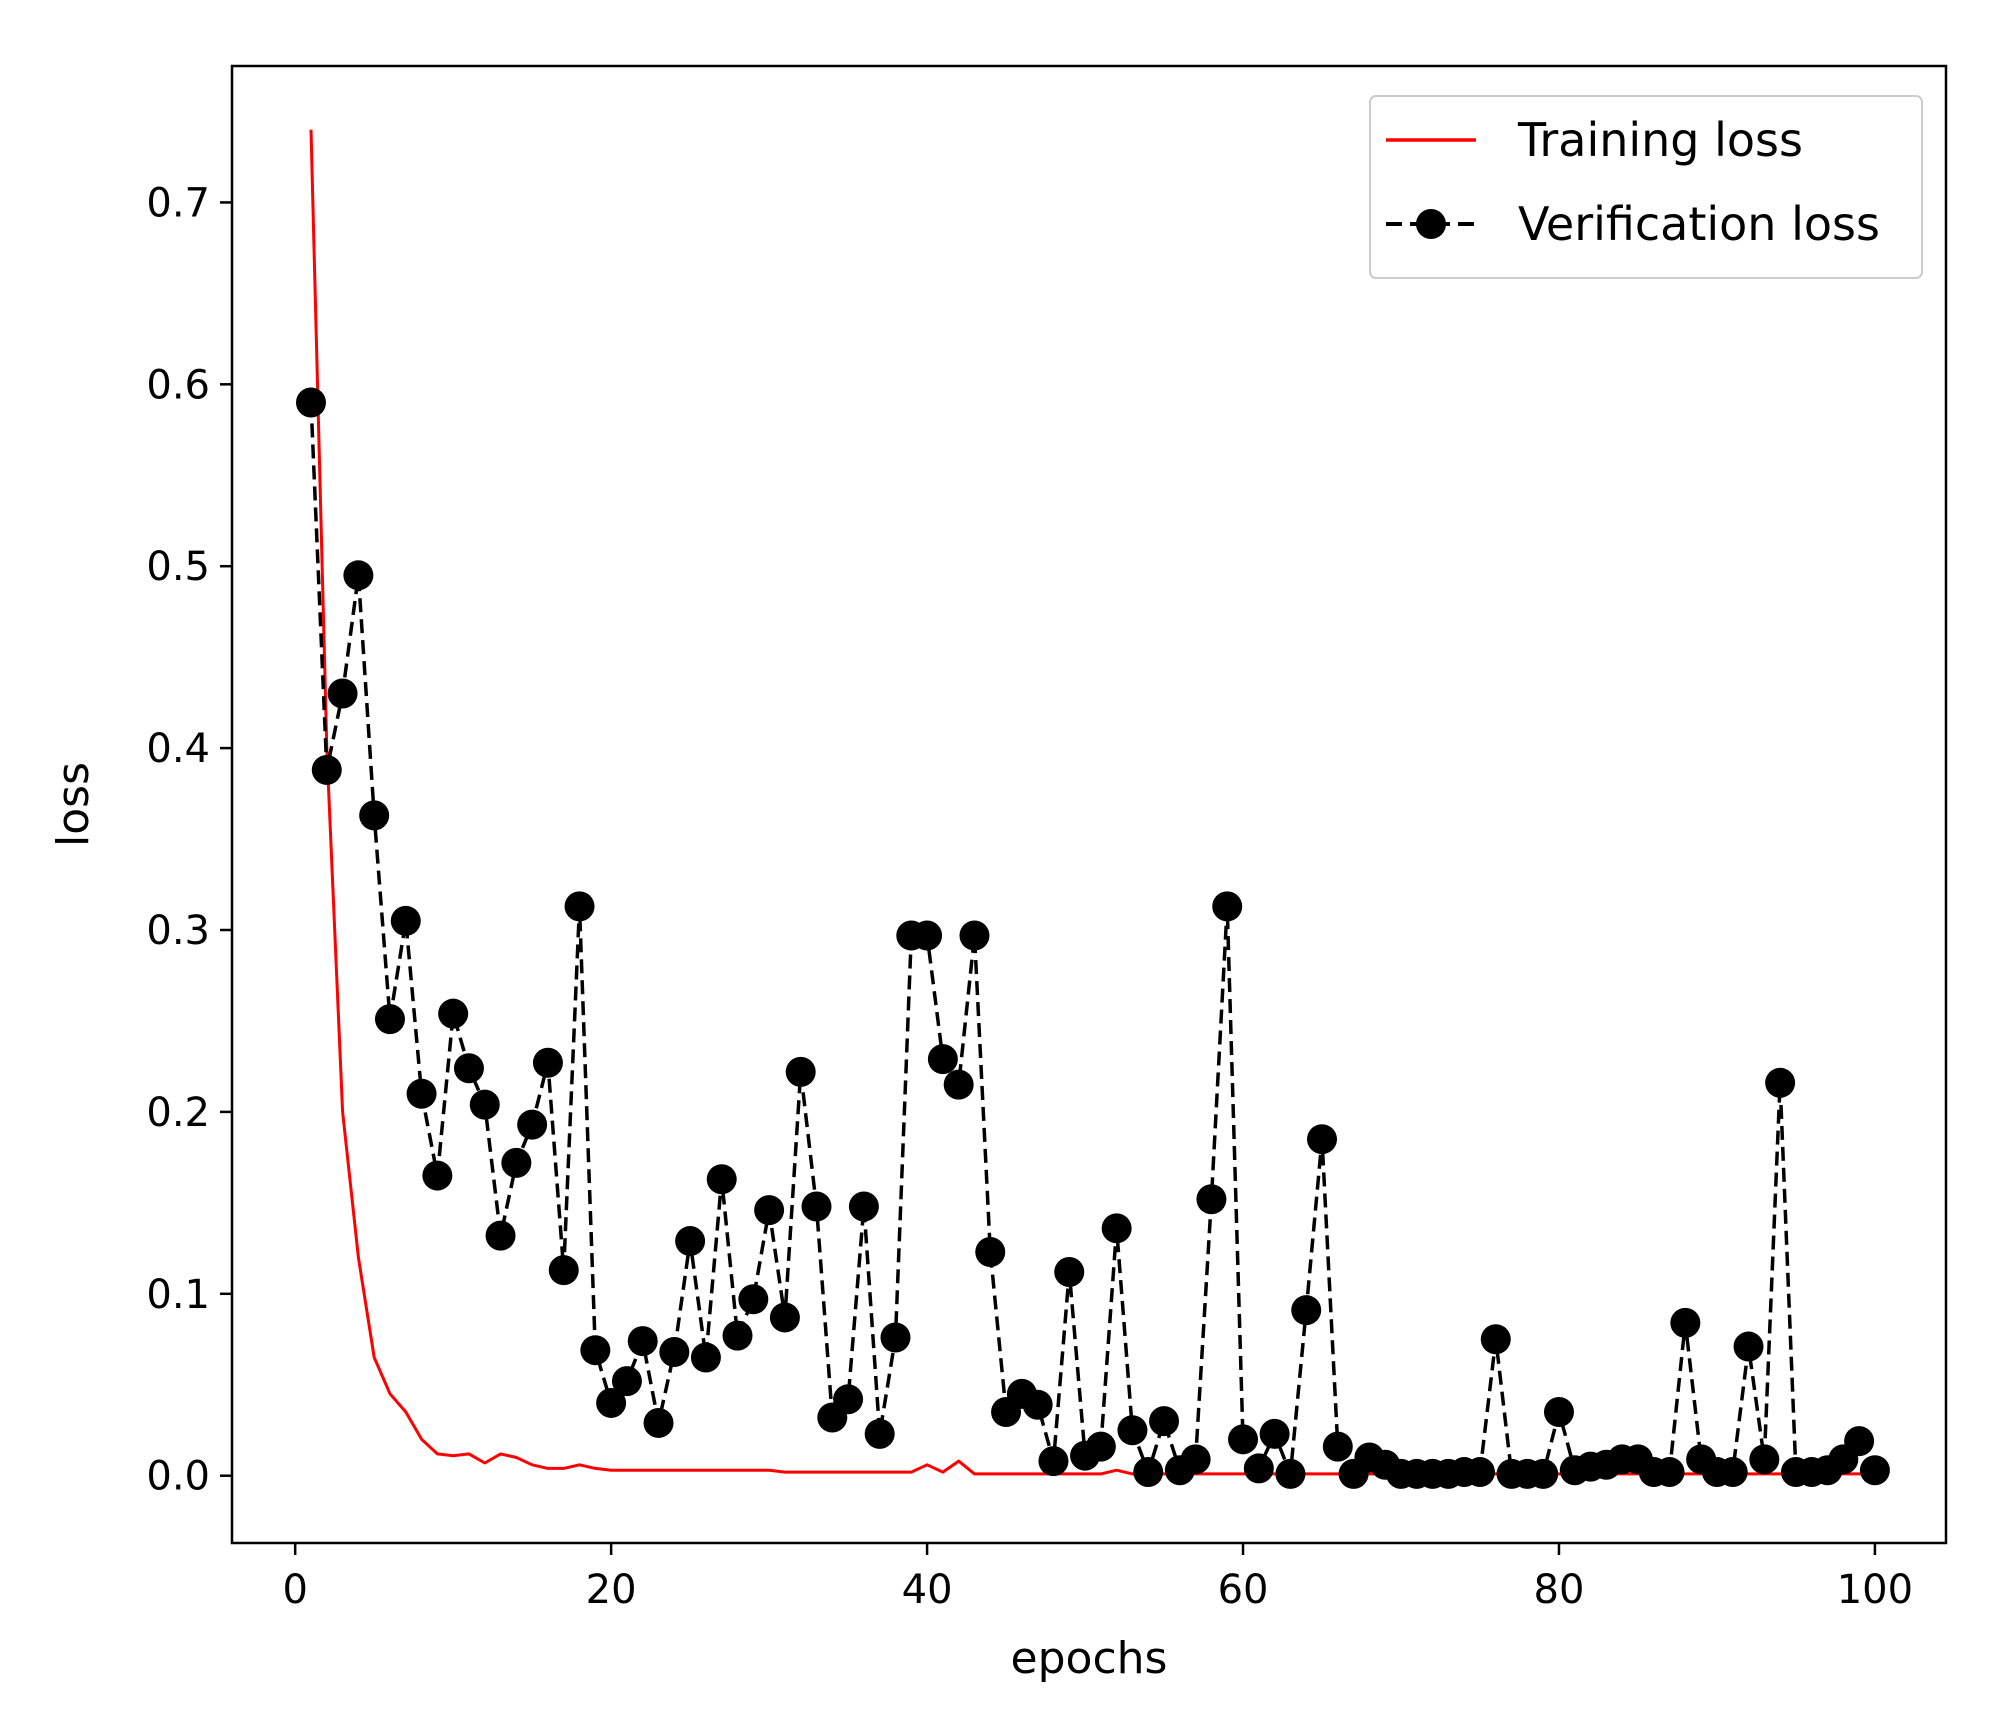 The width and height of the screenshot is (1990, 1728). Describe the element at coordinates (178, 1113) in the screenshot. I see `y-tick-label: 0.2` at that location.